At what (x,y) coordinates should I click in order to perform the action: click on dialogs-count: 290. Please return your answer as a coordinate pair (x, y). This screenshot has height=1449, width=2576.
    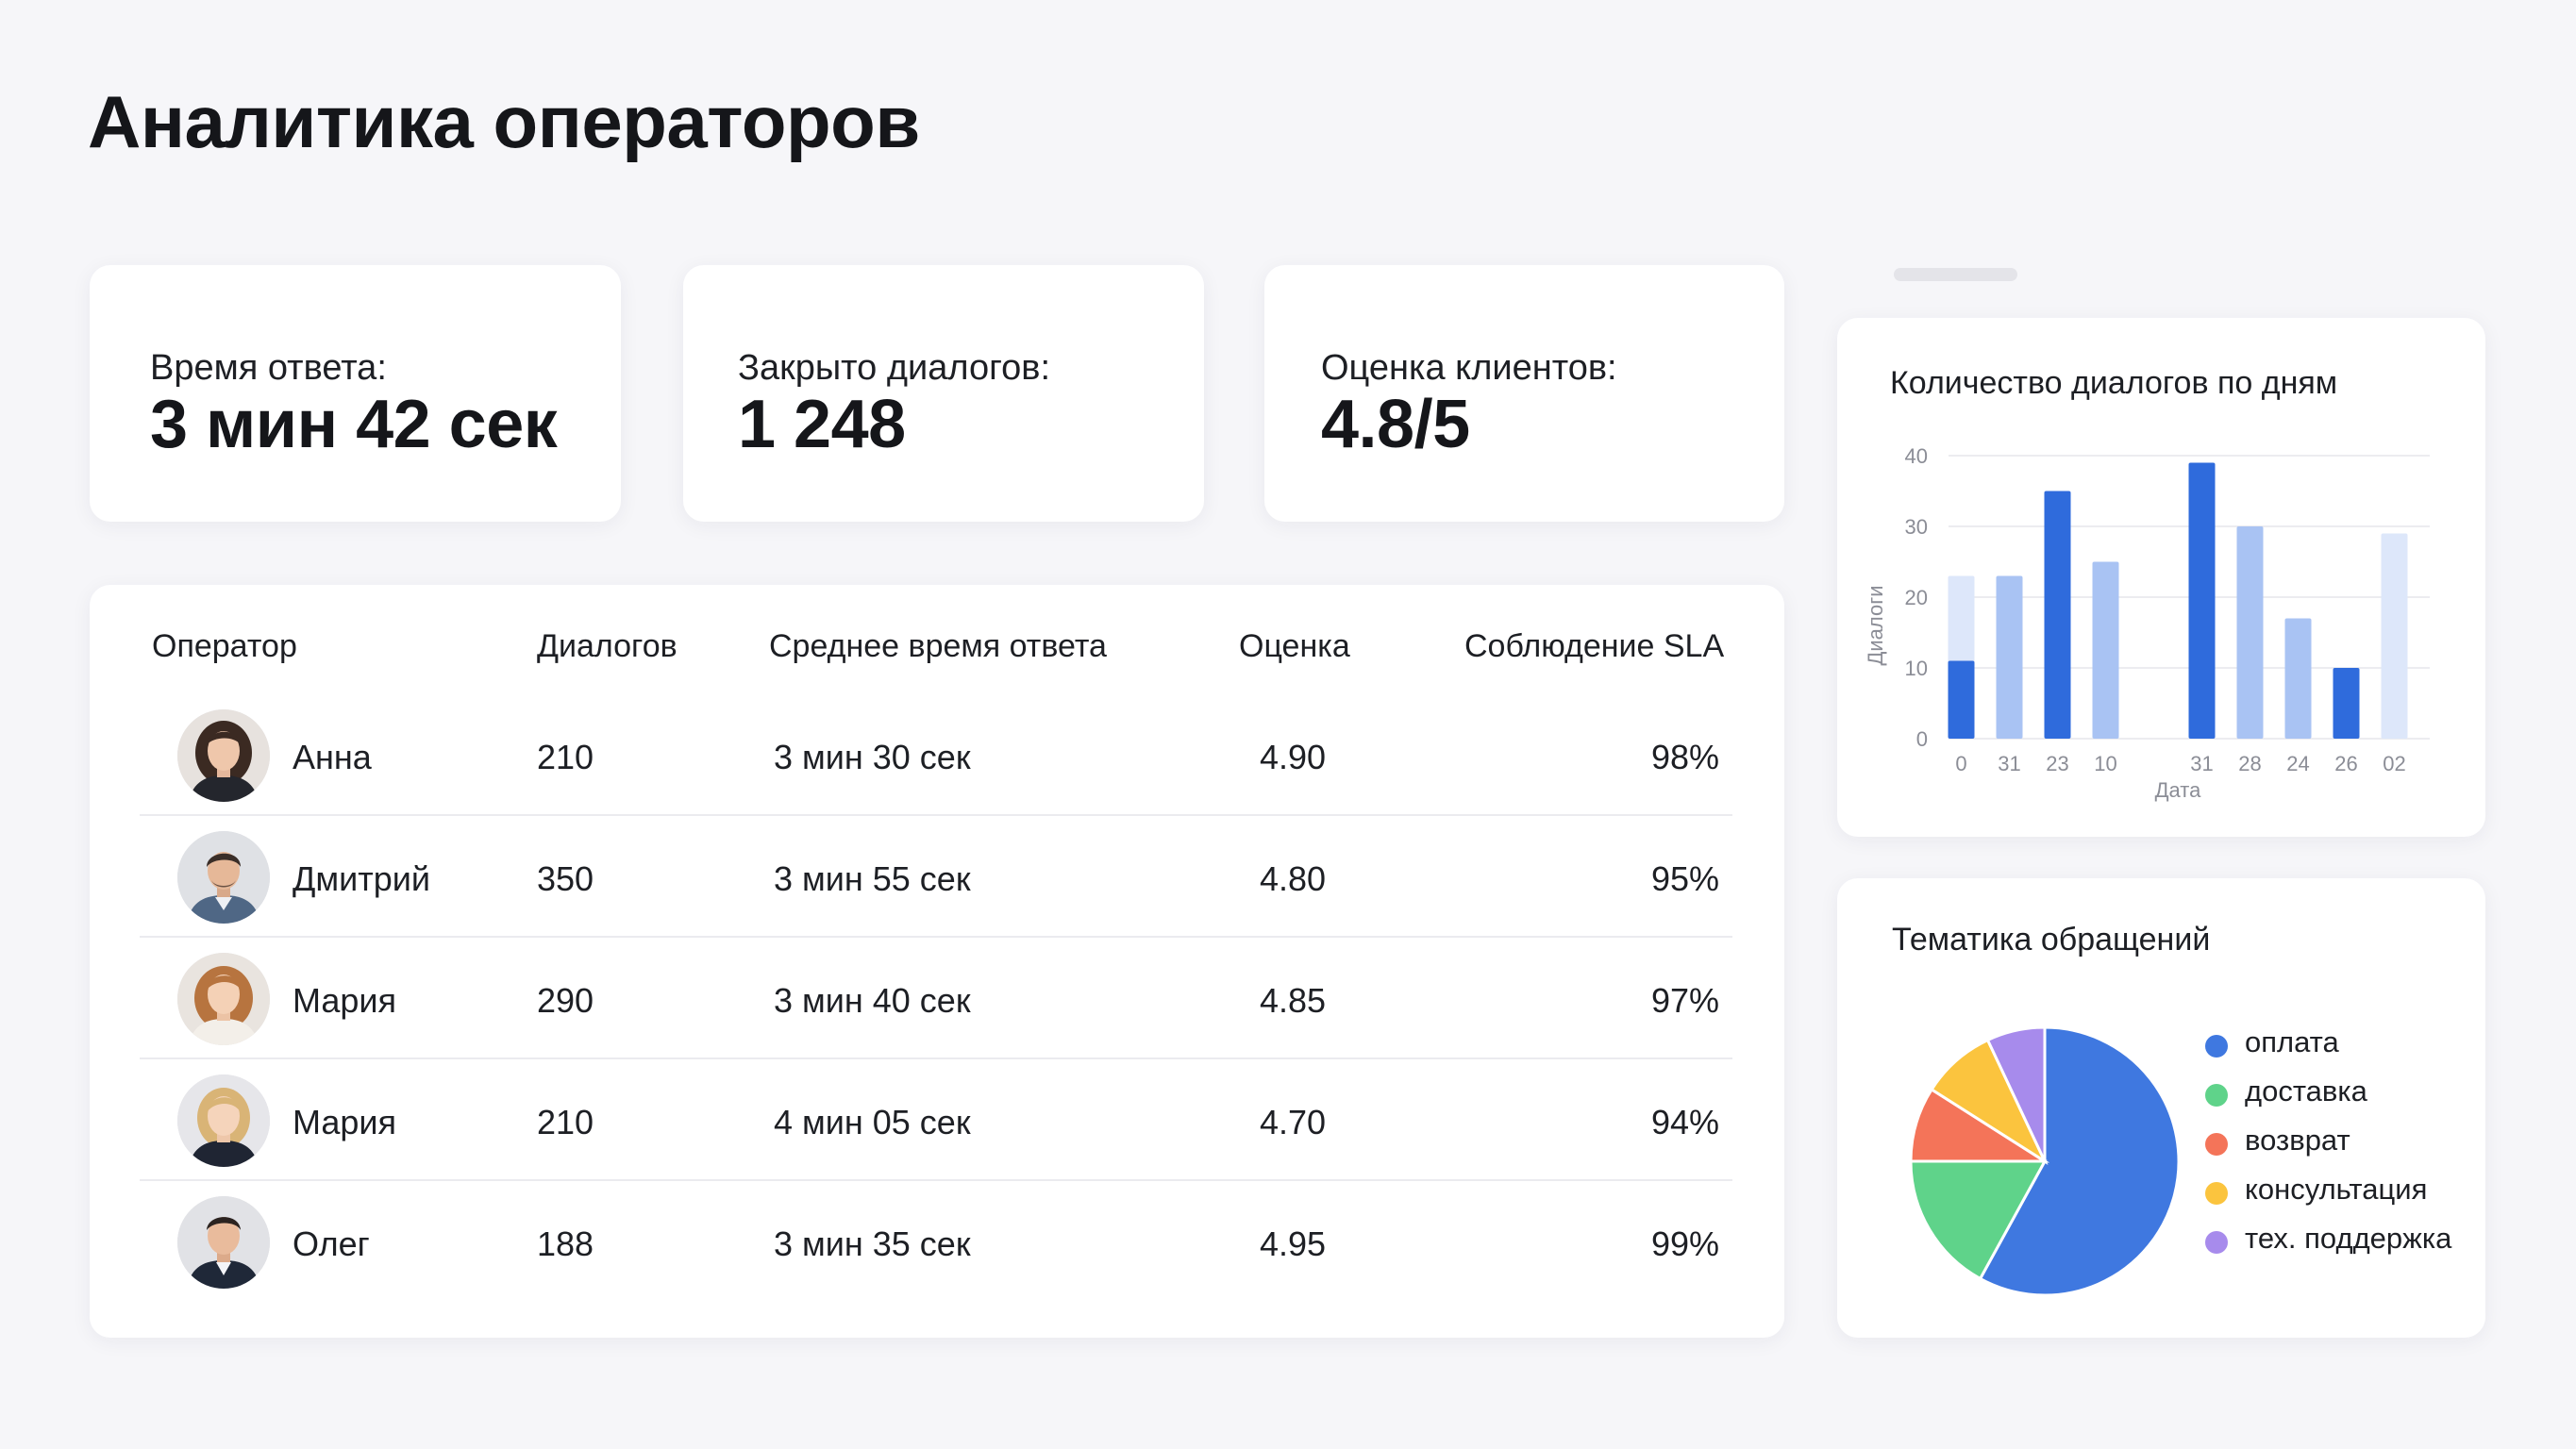
    Looking at the image, I should click on (565, 1001).